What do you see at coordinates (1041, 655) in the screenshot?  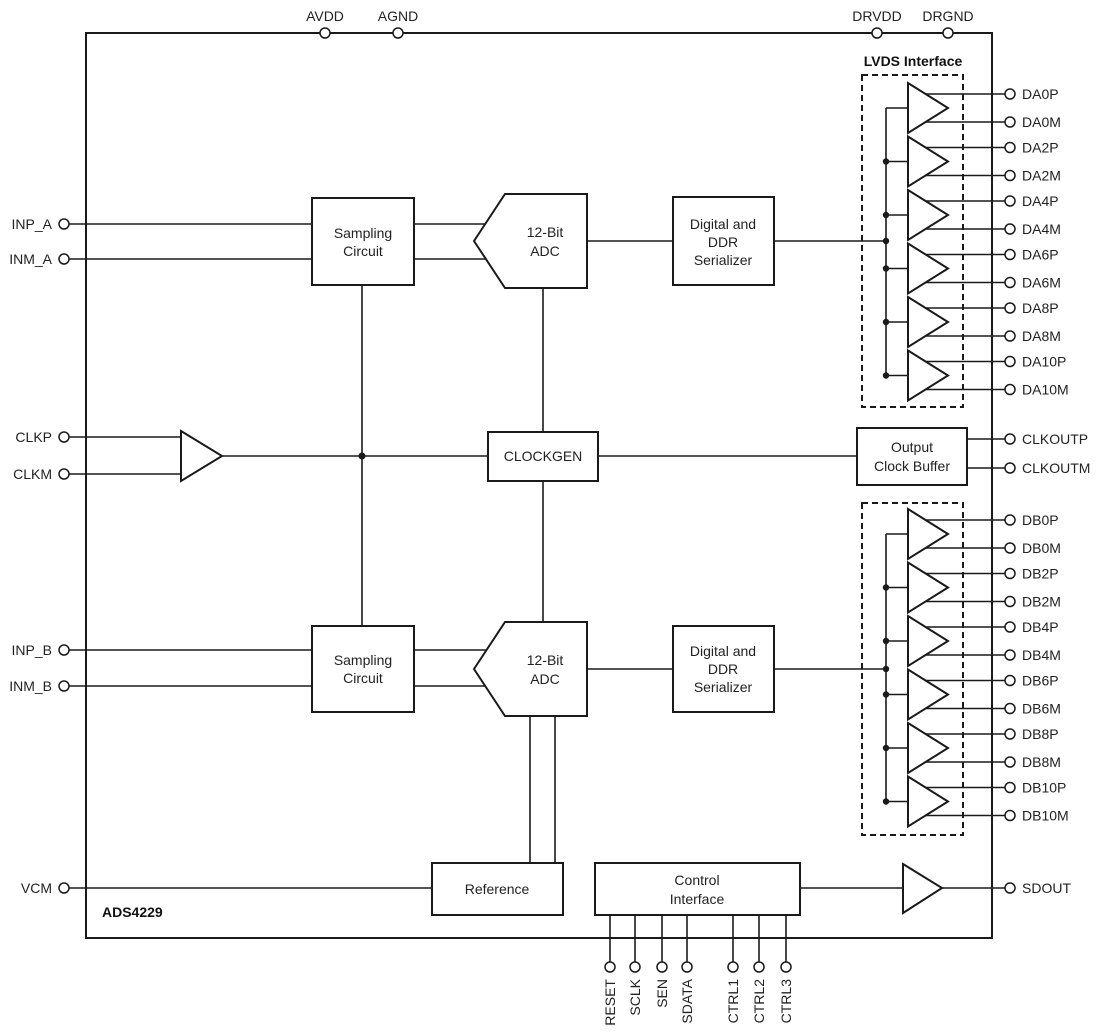 I see `pin-label: DB4M` at bounding box center [1041, 655].